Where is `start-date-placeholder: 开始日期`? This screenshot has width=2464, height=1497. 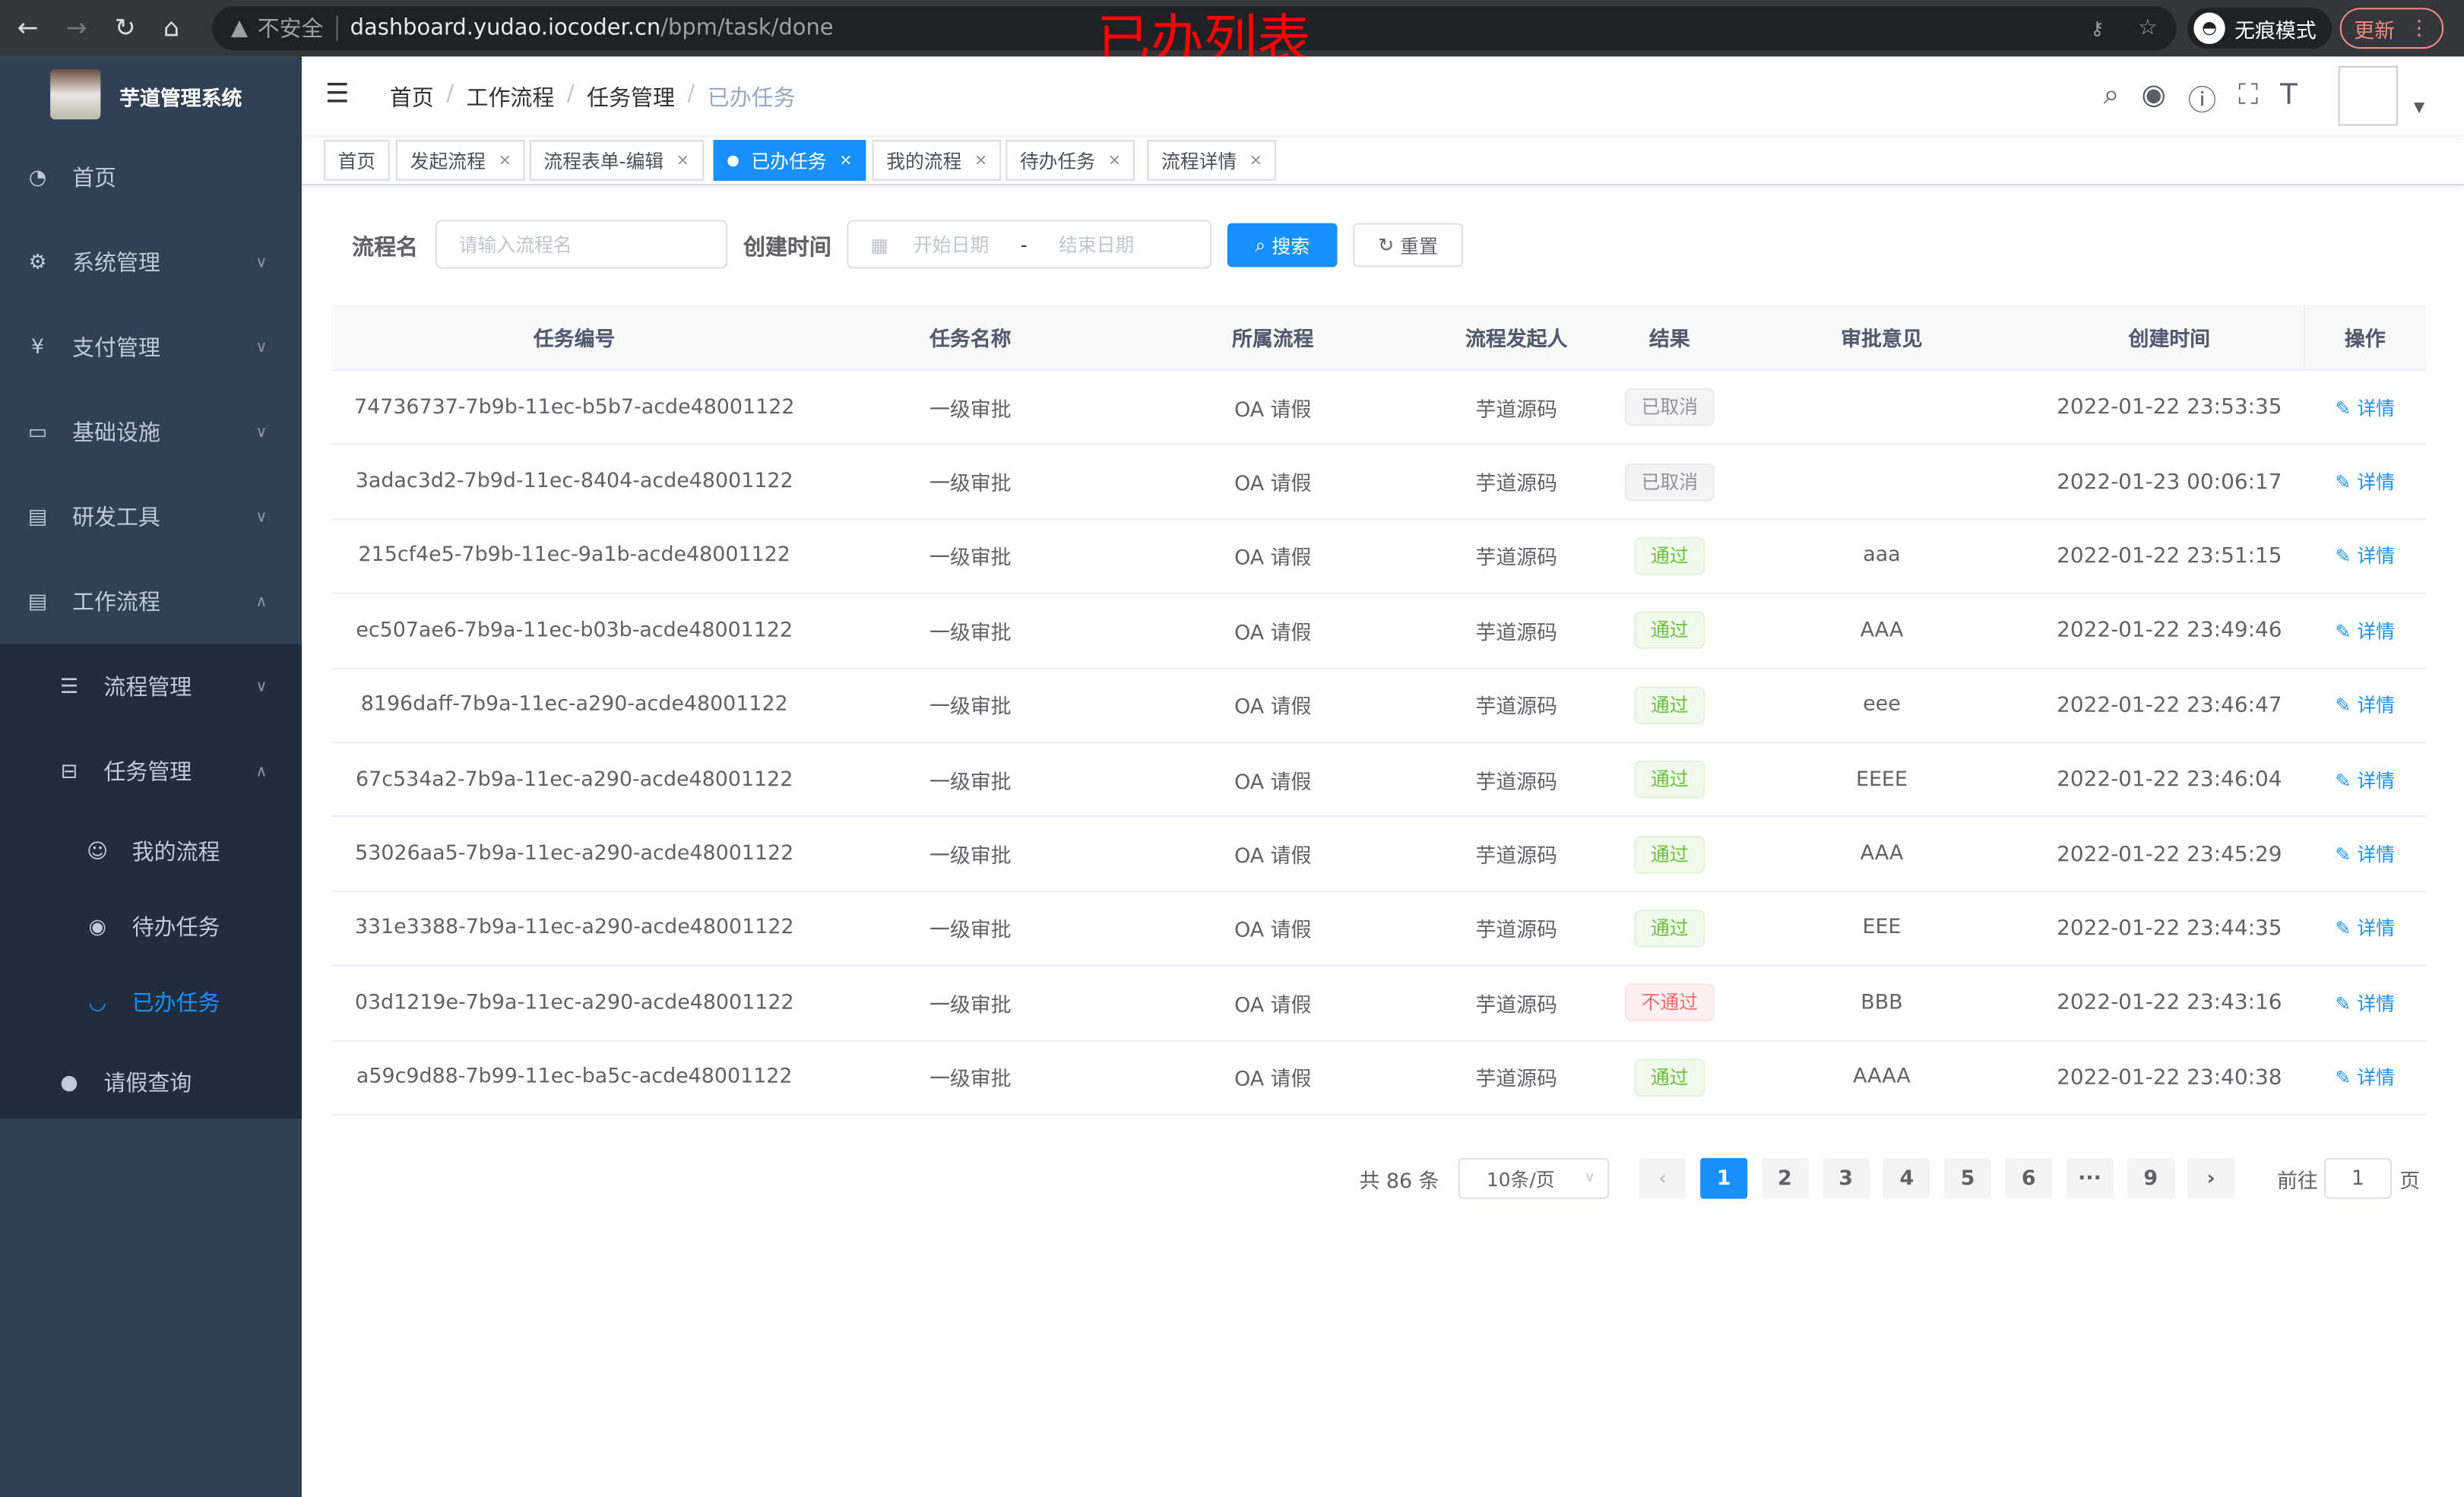
start-date-placeholder: 开始日期 is located at coordinates (951, 245).